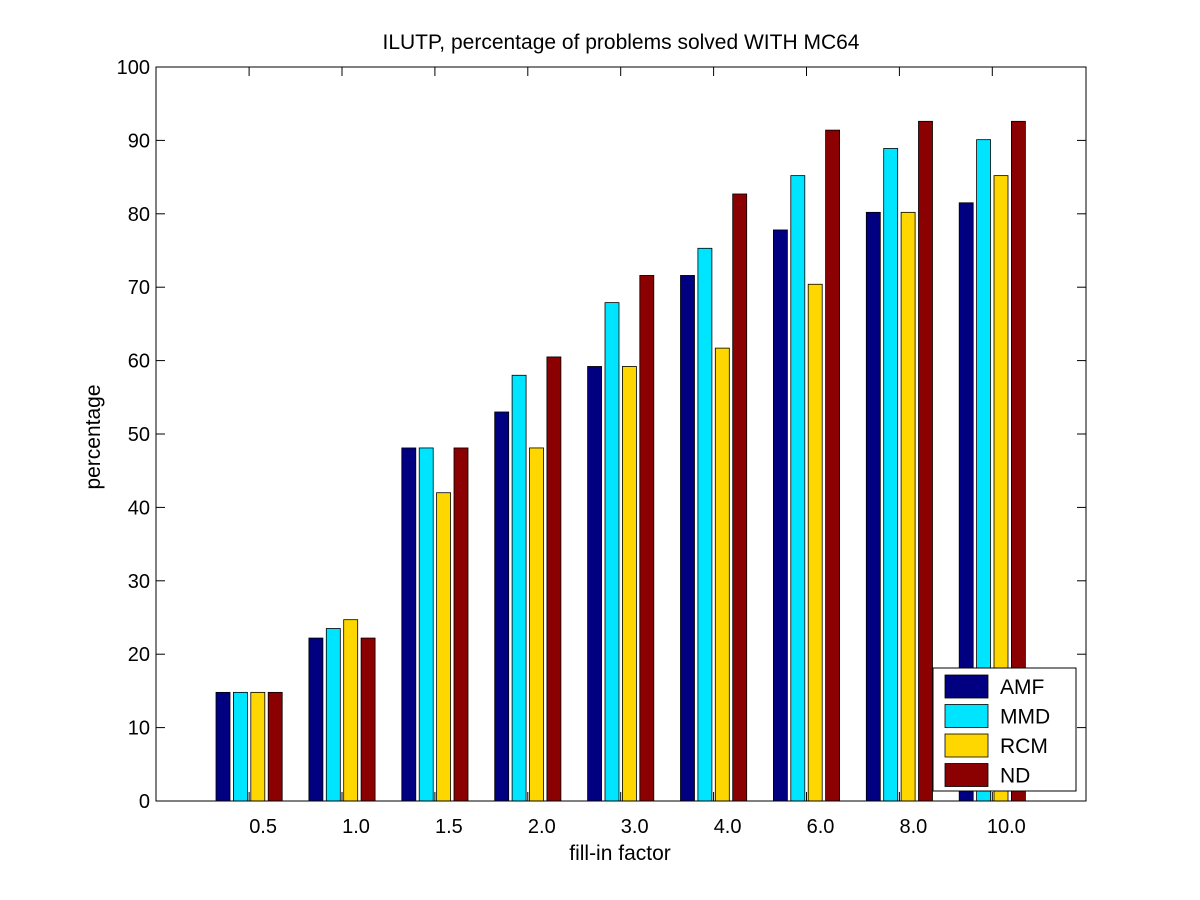 This screenshot has width=1200, height=900. What do you see at coordinates (542, 827) in the screenshot?
I see `x-tick-label: 2.0` at bounding box center [542, 827].